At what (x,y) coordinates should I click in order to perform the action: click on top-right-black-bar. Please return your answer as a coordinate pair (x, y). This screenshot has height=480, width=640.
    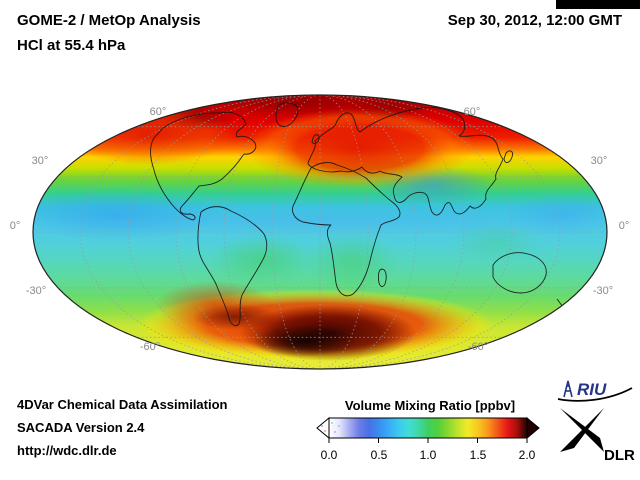
    Looking at the image, I should click on (598, 4).